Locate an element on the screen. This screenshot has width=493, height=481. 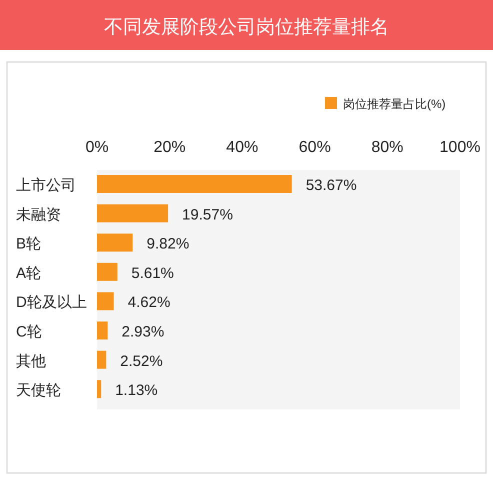
data-label: 19.57% is located at coordinates (207, 215).